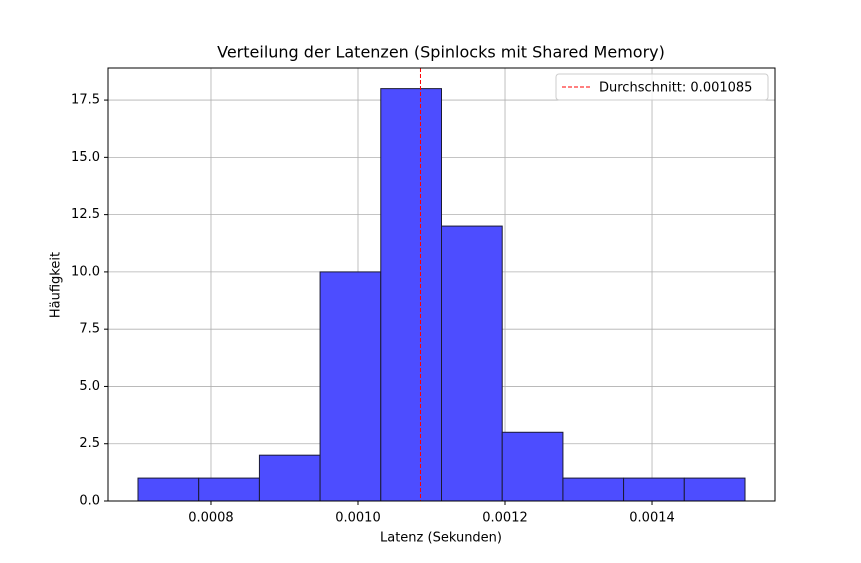 The width and height of the screenshot is (861, 563). What do you see at coordinates (652, 518) in the screenshot?
I see `x-tick-label: 0.0014` at bounding box center [652, 518].